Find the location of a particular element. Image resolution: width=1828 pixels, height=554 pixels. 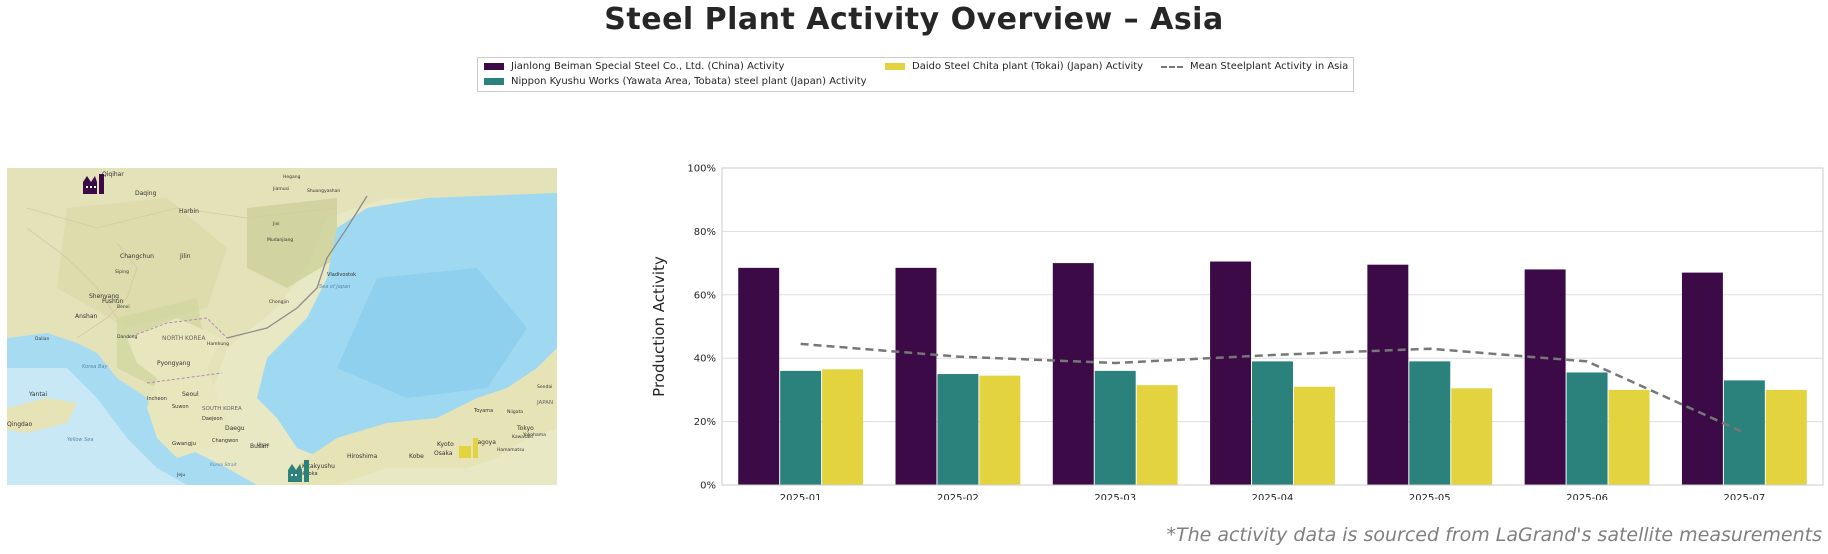

map-label-kyoto: Kyoto is located at coordinates (445, 444).